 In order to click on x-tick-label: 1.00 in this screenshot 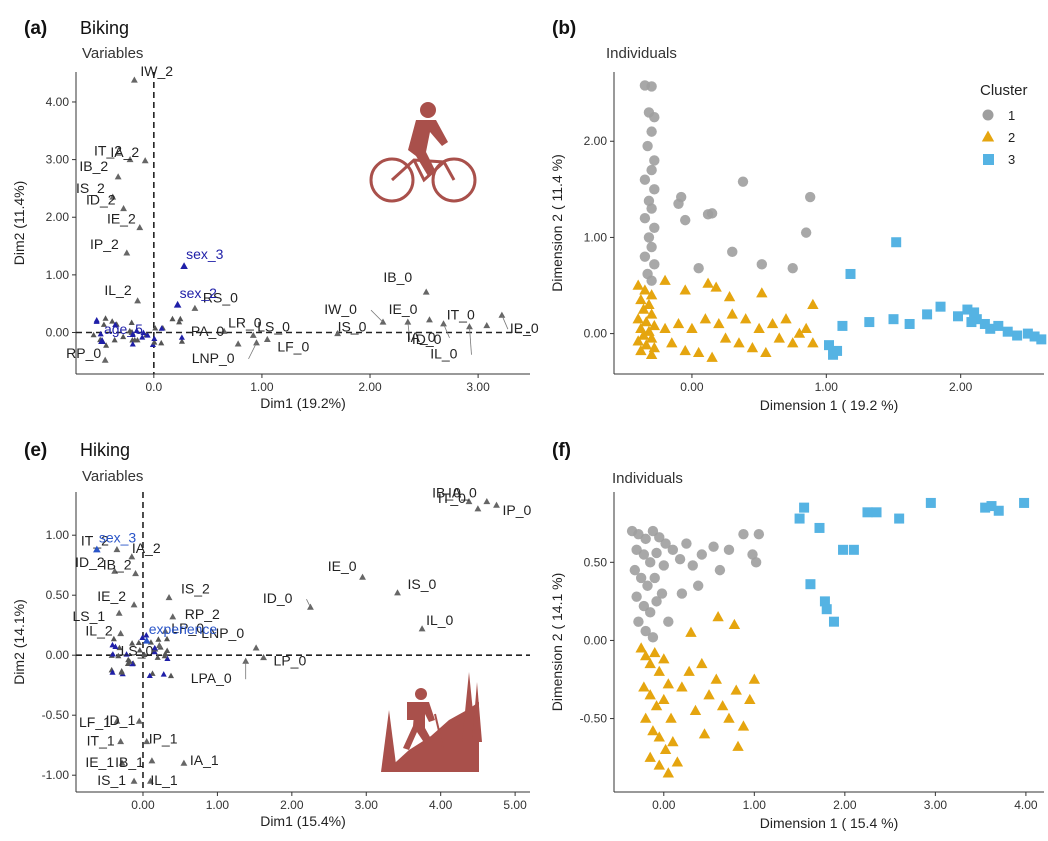, I will do `click(755, 805)`.